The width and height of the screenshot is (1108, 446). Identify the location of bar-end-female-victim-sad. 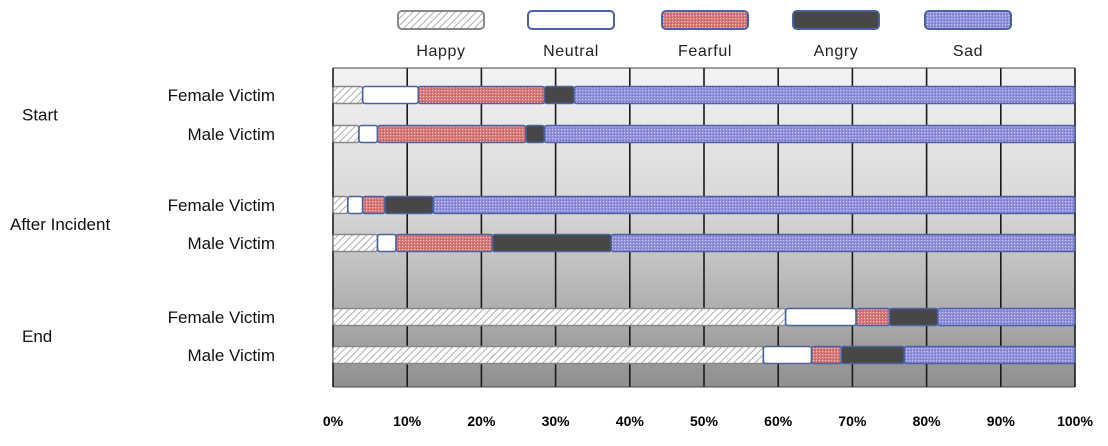
(1006, 317).